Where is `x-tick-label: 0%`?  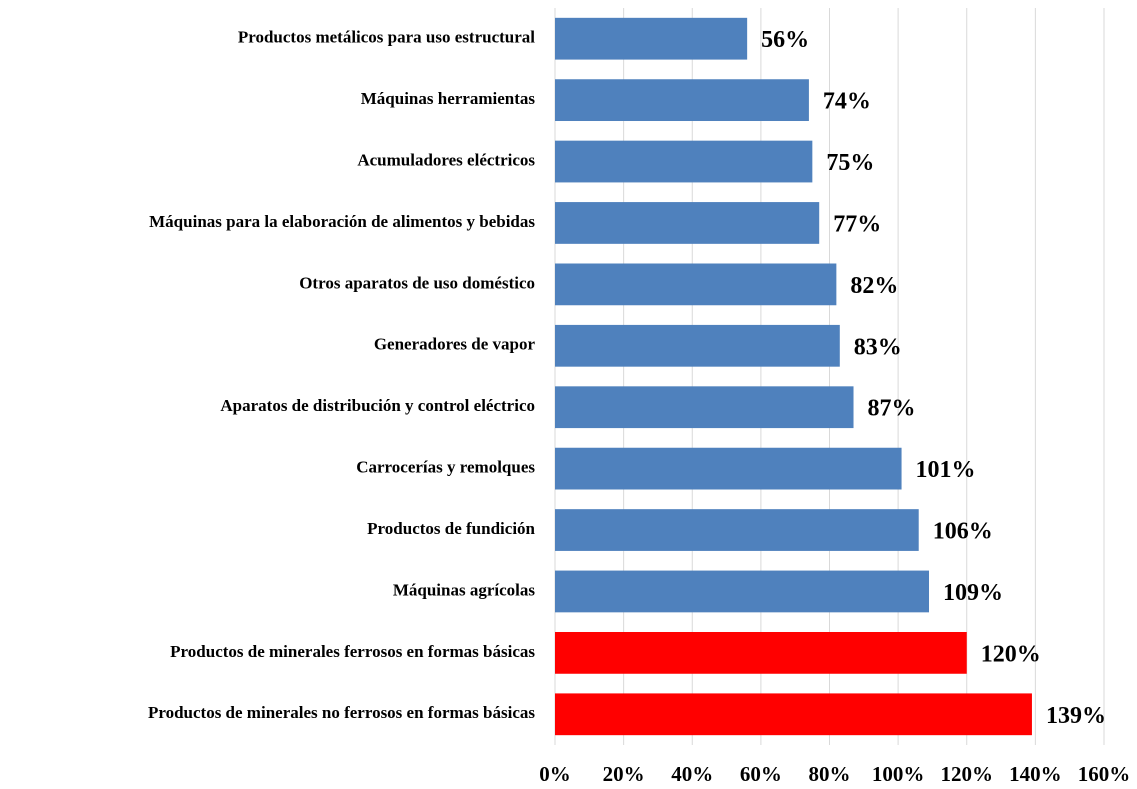 x-tick-label: 0% is located at coordinates (555, 774).